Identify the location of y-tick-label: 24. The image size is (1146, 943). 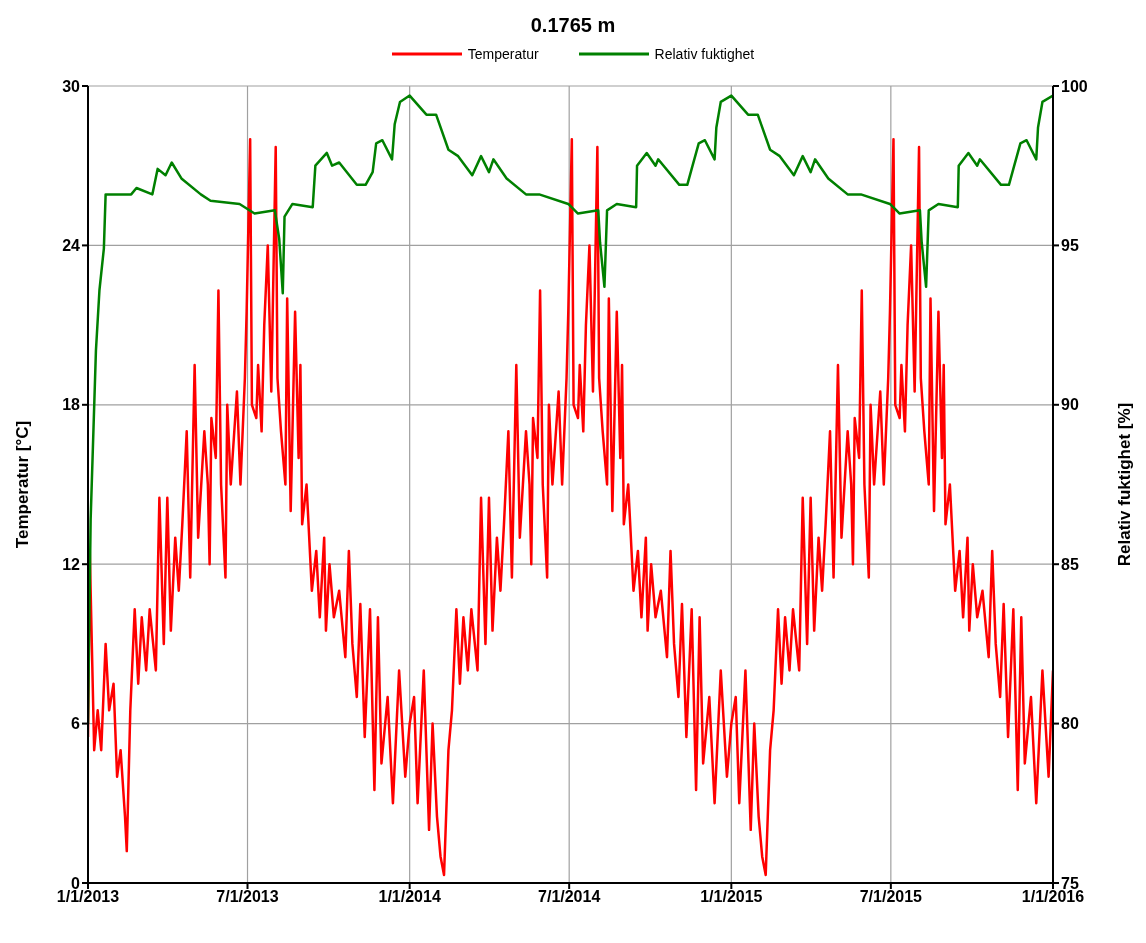
(71, 246).